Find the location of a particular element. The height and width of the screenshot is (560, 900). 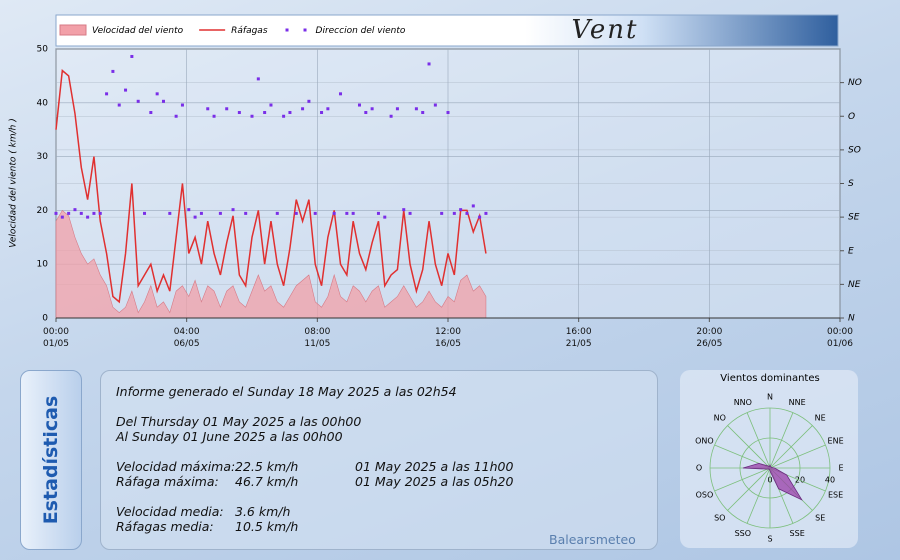

legend-banner is located at coordinates (447, 30).